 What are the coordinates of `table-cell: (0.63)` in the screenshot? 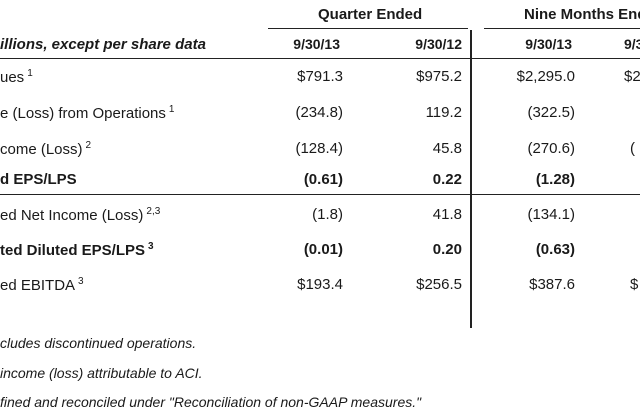 It's located at (555, 249).